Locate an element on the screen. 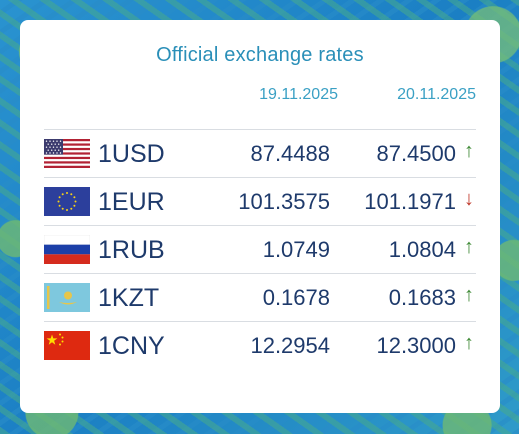  cn-flag-icon is located at coordinates (67, 345).